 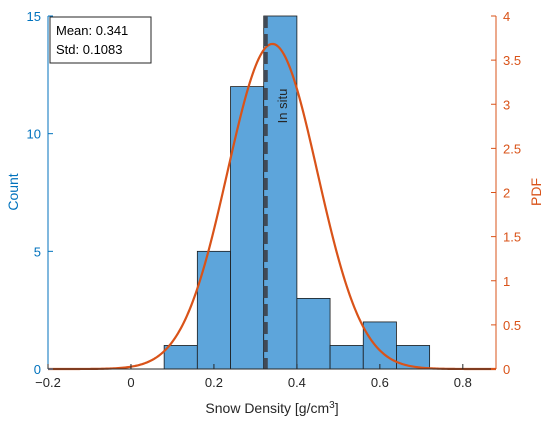 I want to click on left-y-axis-ticks: 0 5 10 15, so click(x=40, y=193).